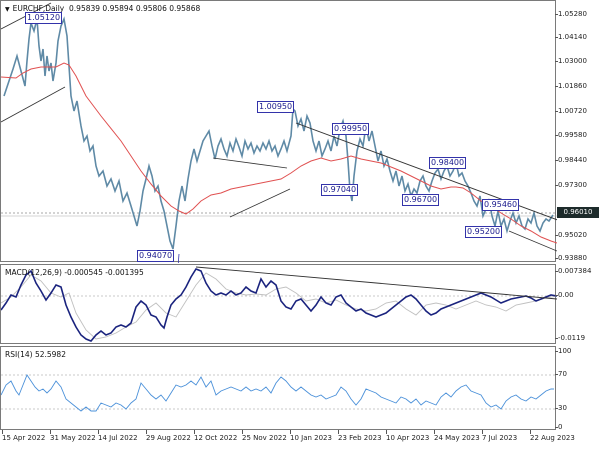  What do you see at coordinates (360, 436) in the screenshot?
I see `x-tick: 23 Feb 2023` at bounding box center [360, 436].